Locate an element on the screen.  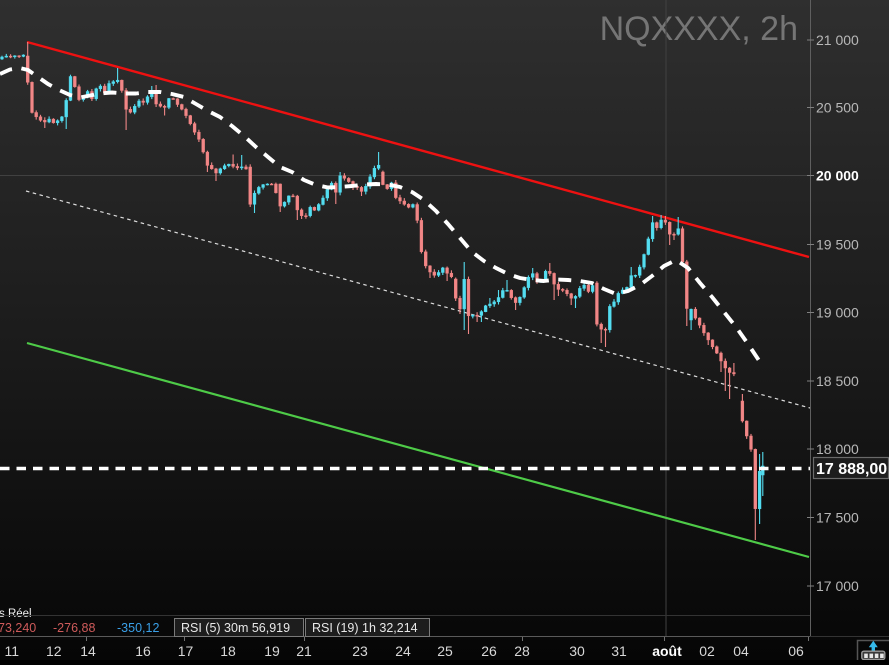
svg-text: 17 500 is located at coordinates (837, 518).